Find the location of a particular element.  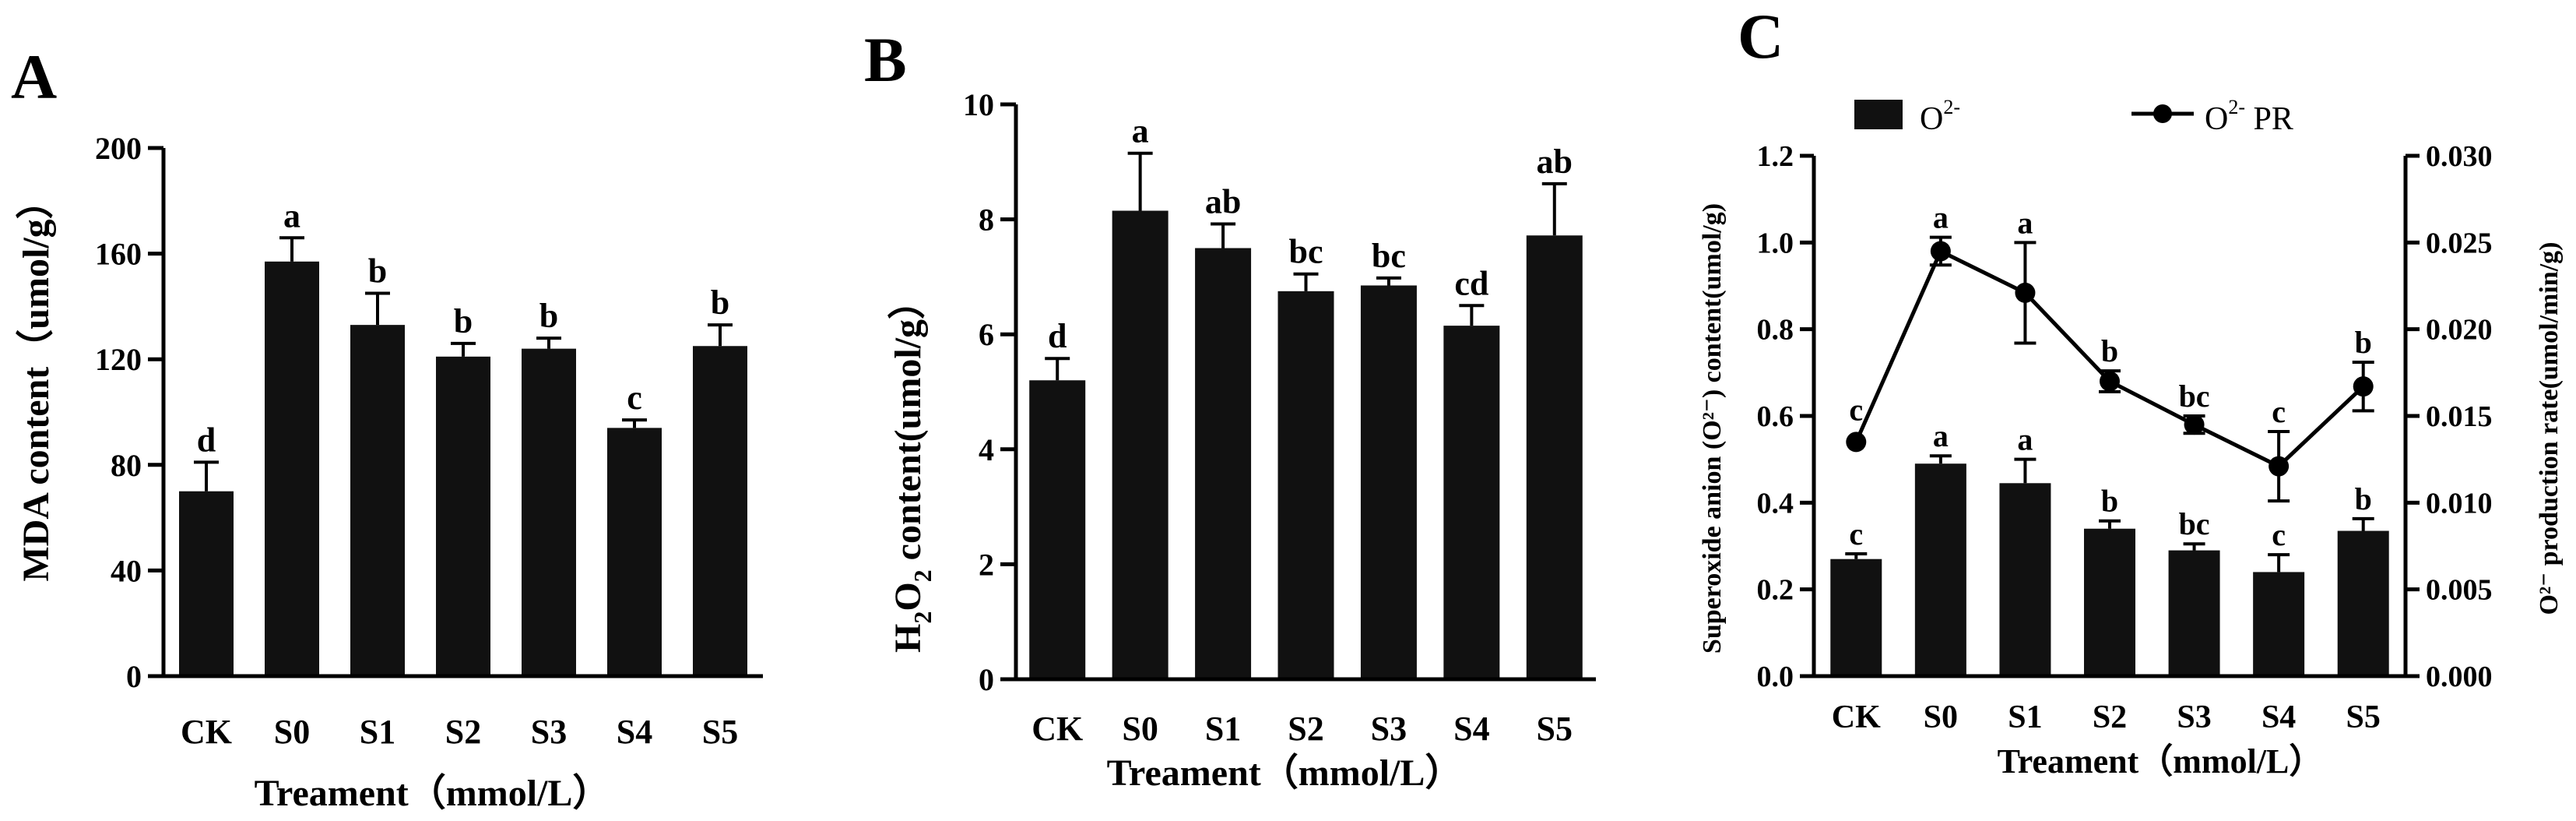

panel-b-y-ticks: 0 2 4 6 8 10 is located at coordinates (990, 392).